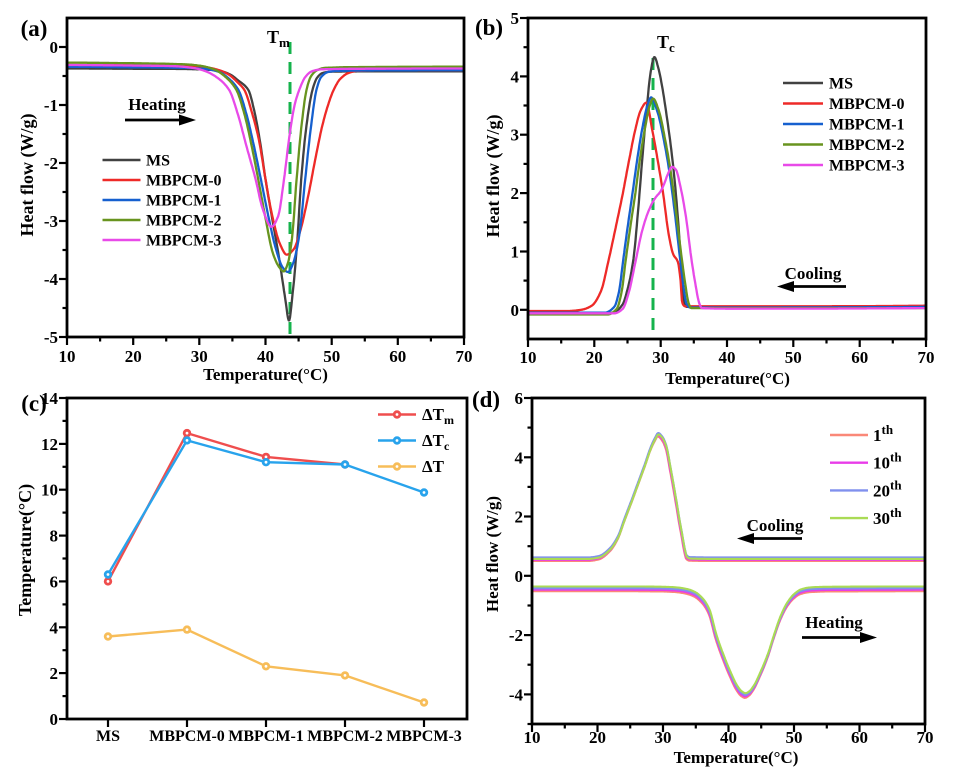  What do you see at coordinates (51, 105) in the screenshot?
I see `svg-text: -1` at bounding box center [51, 105].